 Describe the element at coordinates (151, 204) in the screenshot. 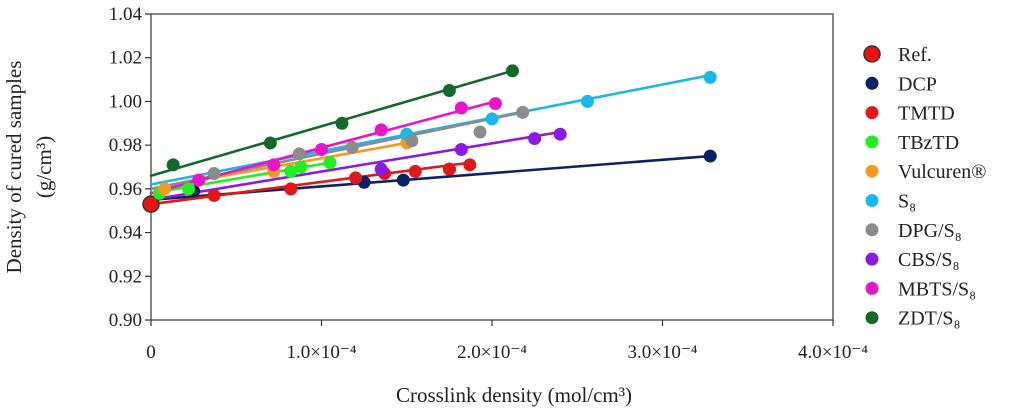

I see `data-point-ref` at that location.